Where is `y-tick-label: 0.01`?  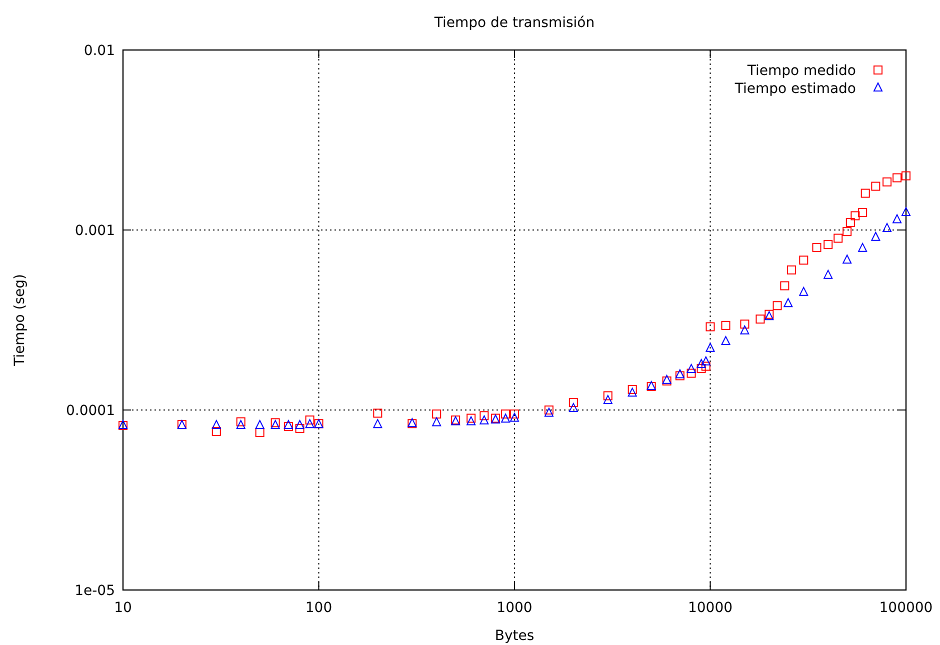 y-tick-label: 0.01 is located at coordinates (99, 51).